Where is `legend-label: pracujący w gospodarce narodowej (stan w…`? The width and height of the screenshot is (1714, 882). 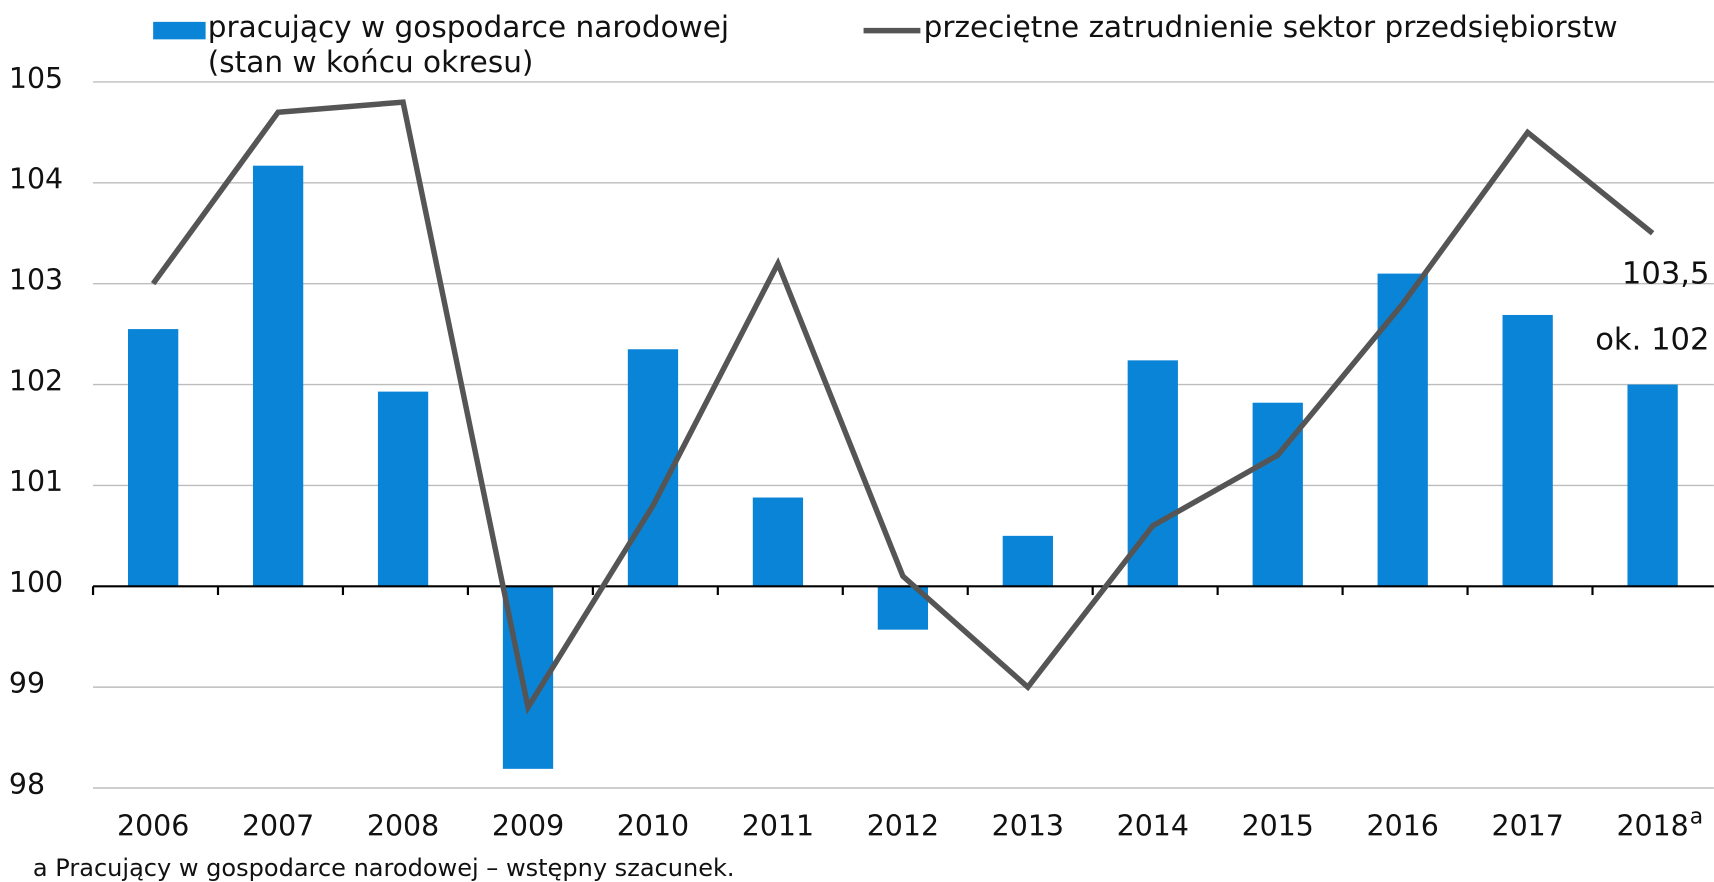 legend-label: pracujący w gospodarce narodowej (stan w… is located at coordinates (468, 45).